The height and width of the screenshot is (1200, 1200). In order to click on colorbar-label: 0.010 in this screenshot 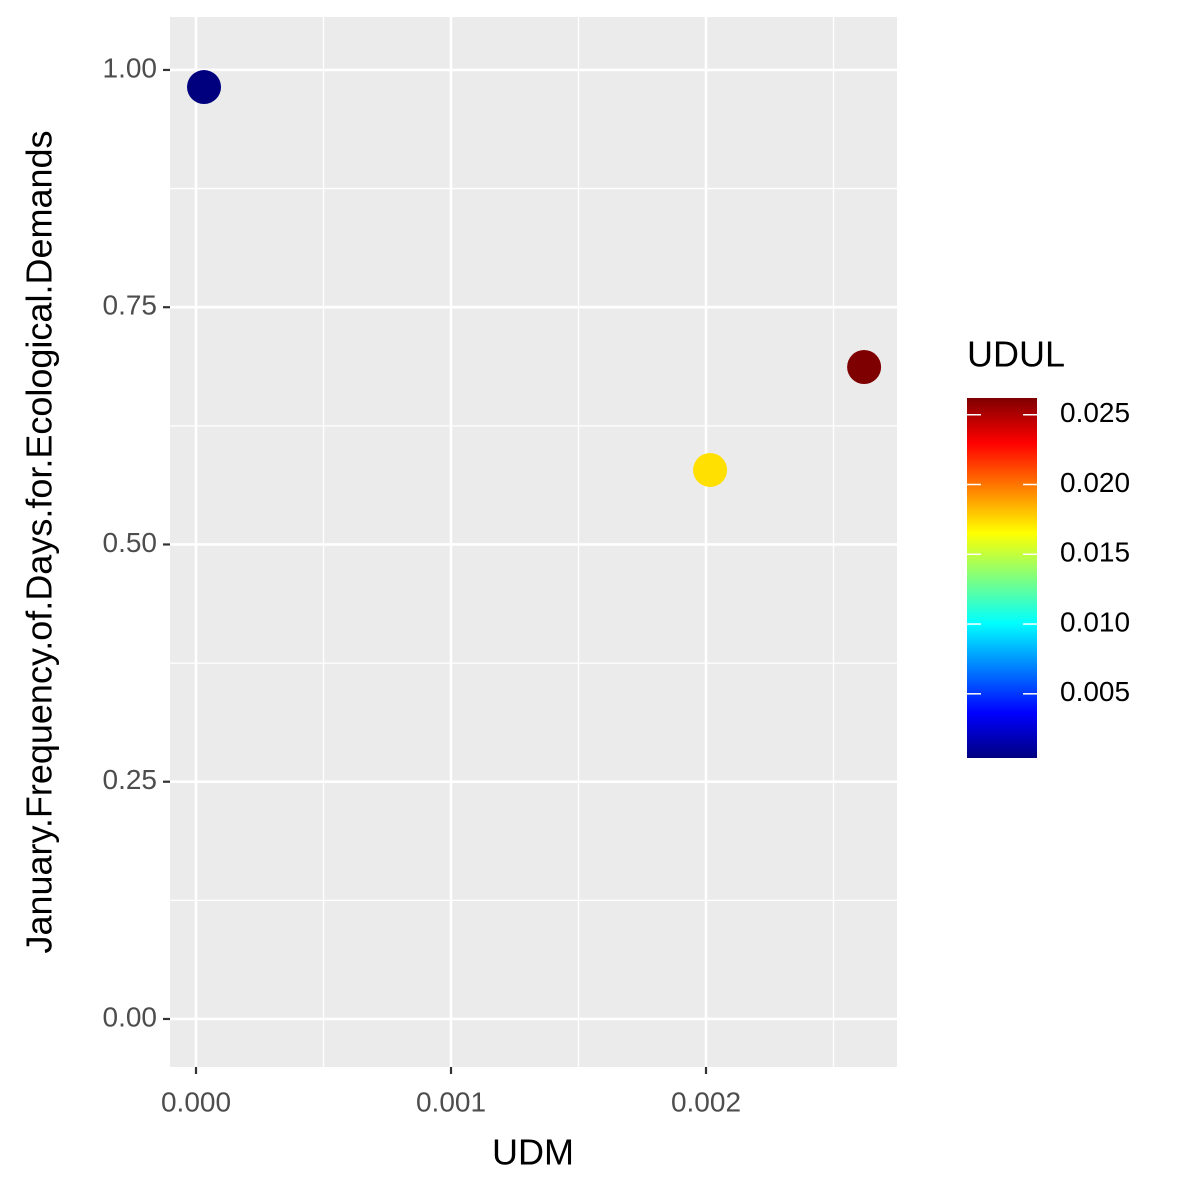, I will do `click(1095, 621)`.